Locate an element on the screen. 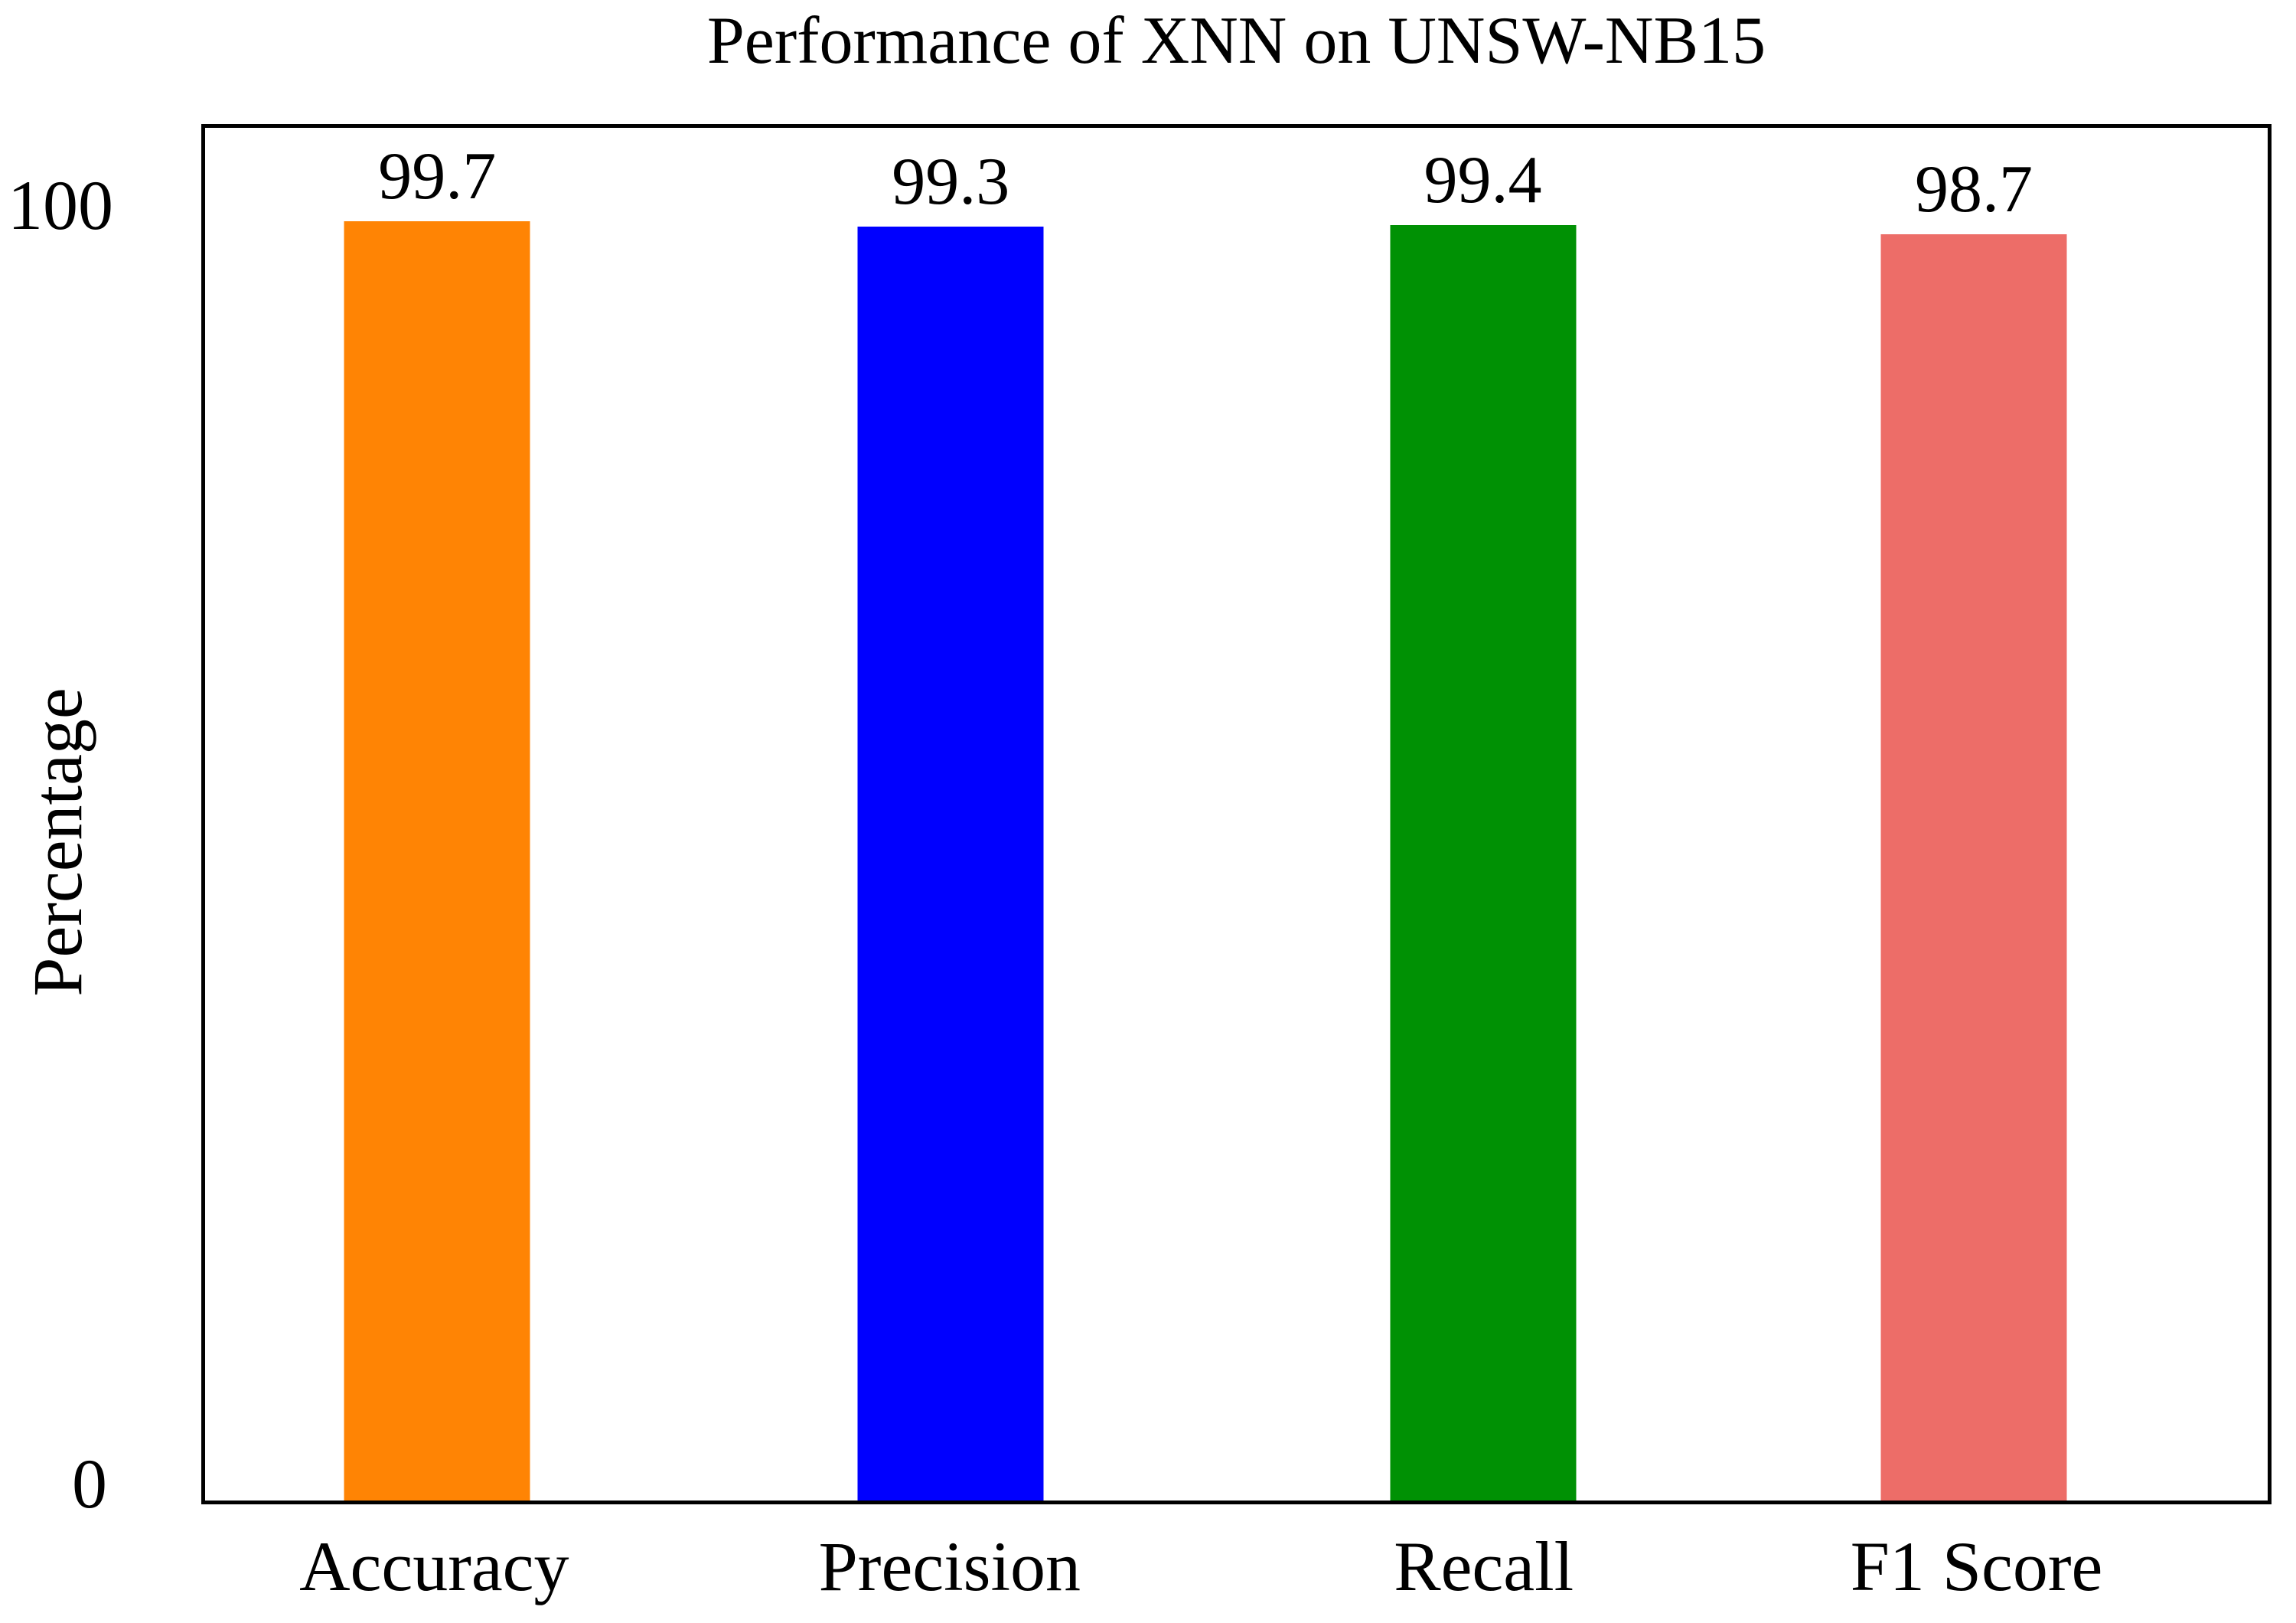 The width and height of the screenshot is (2296, 1623). bar-precision is located at coordinates (950, 864).